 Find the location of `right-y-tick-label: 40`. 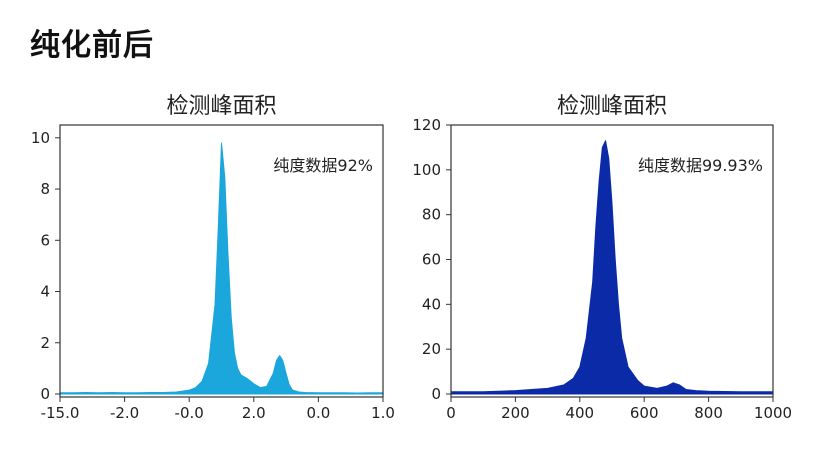

right-y-tick-label: 40 is located at coordinates (431, 304).